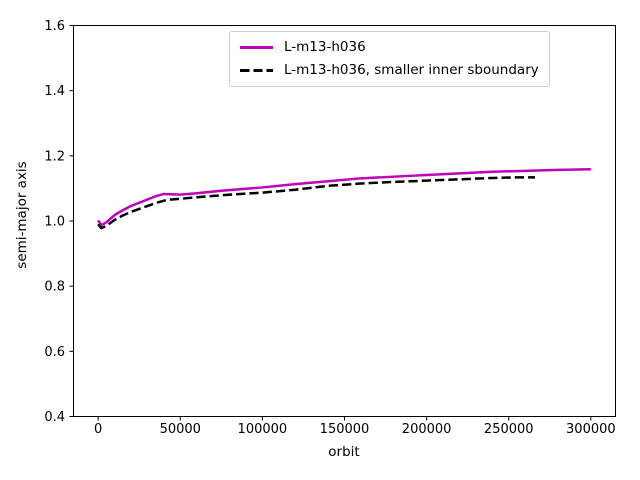 The image size is (640, 480). I want to click on x-tick-label: 200000, so click(427, 429).